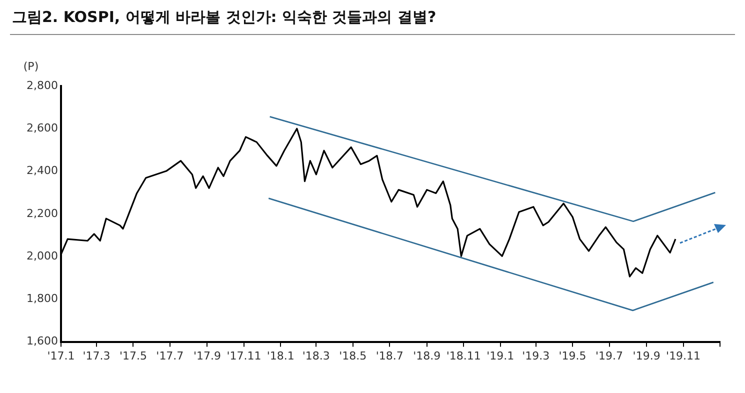 The height and width of the screenshot is (393, 745). I want to click on y-tick-label: 1,800, so click(42, 299).